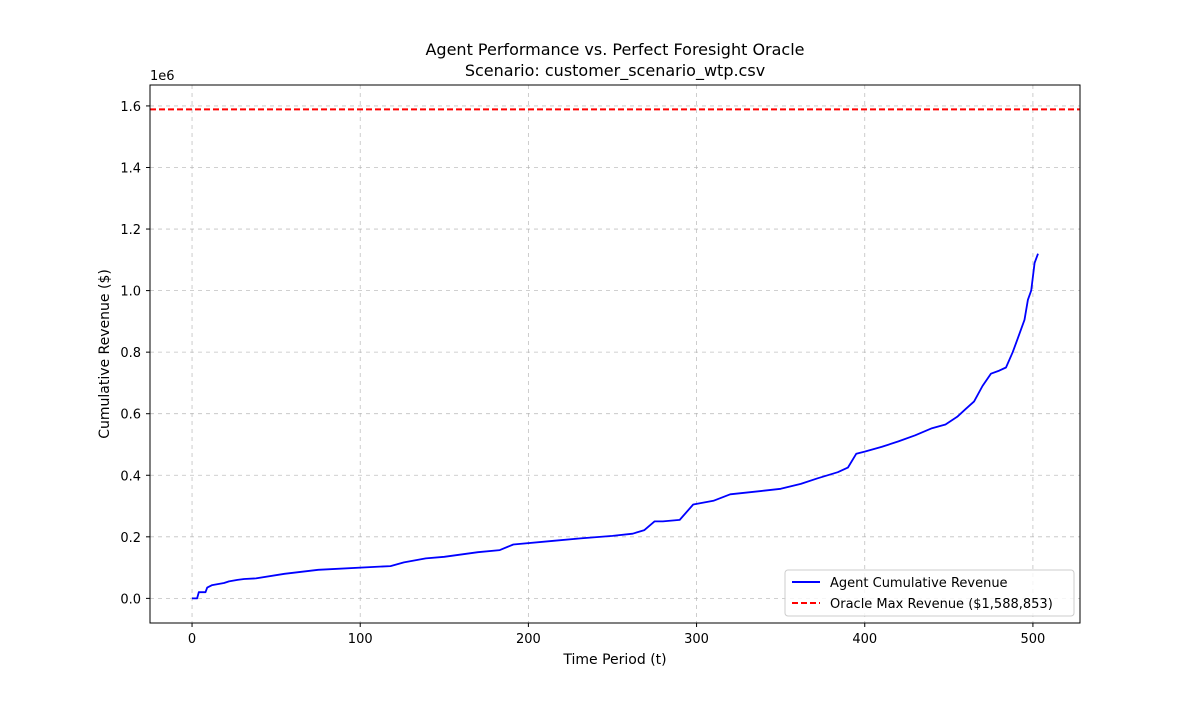 This screenshot has width=1200, height=704. I want to click on x-tick-label: 400, so click(864, 639).